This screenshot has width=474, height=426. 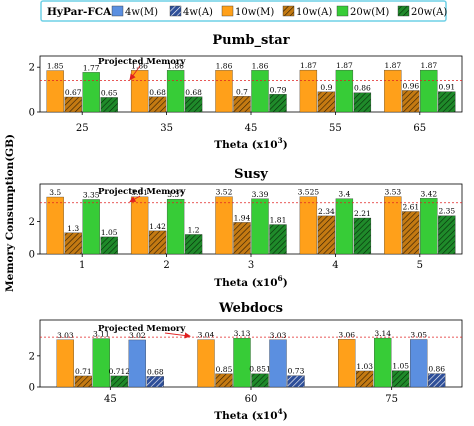 What do you see at coordinates (403, 11) in the screenshot?
I see `legend-swatch-20wA` at bounding box center [403, 11].